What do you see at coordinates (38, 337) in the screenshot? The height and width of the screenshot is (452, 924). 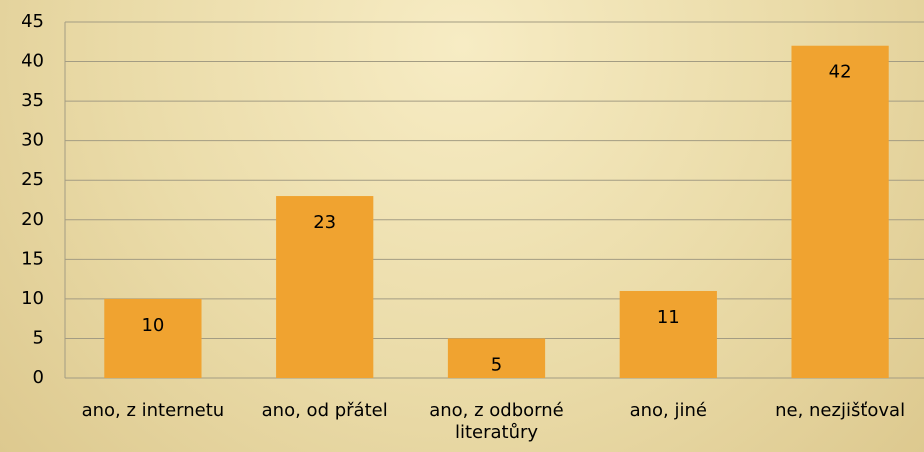 I see `y-tick-label: 5` at bounding box center [38, 337].